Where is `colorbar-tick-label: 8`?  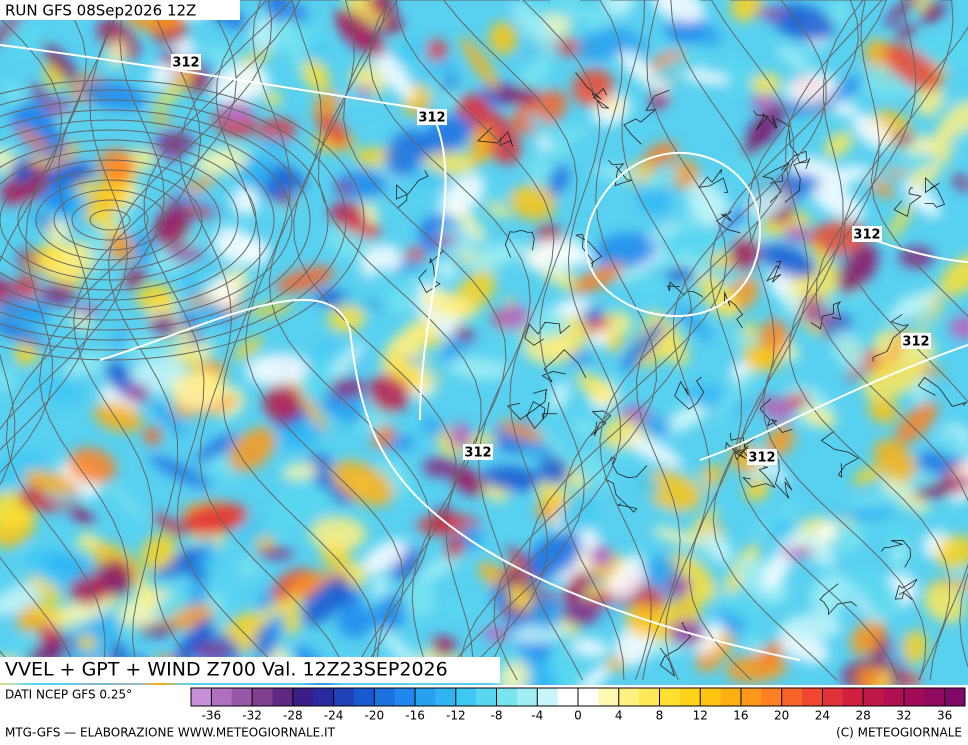
colorbar-tick-label: 8 is located at coordinates (660, 716).